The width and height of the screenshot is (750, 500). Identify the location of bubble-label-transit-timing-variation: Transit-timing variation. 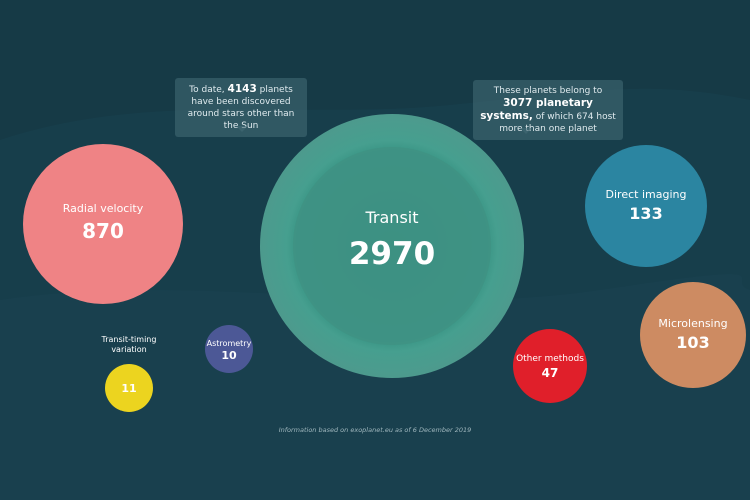
(129, 344).